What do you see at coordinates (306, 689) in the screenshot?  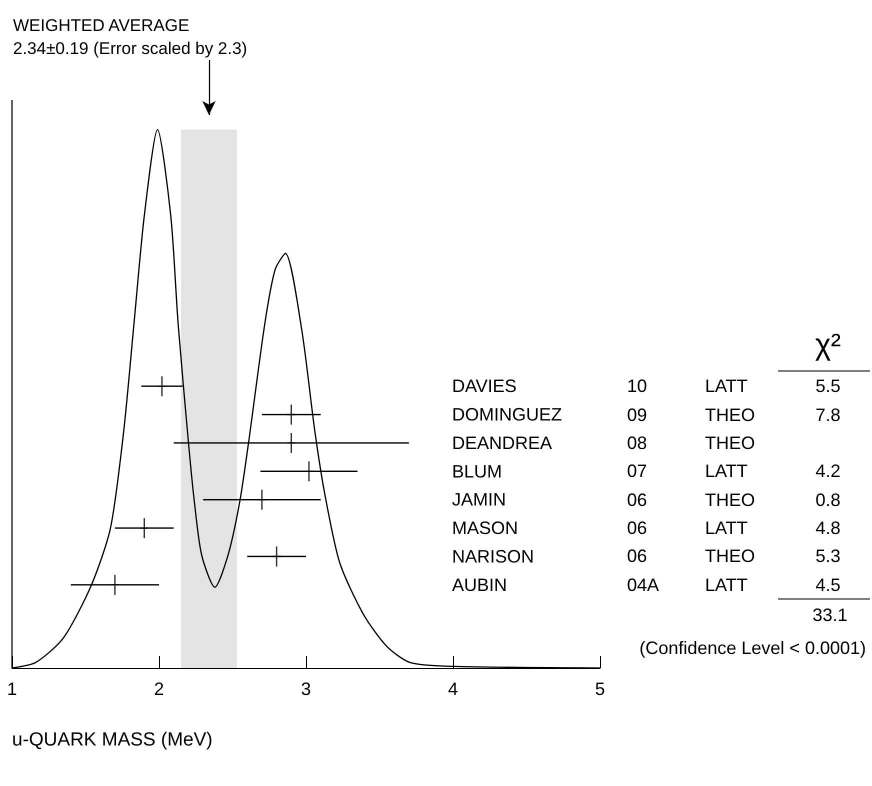 I see `x-tick-label: 3` at bounding box center [306, 689].